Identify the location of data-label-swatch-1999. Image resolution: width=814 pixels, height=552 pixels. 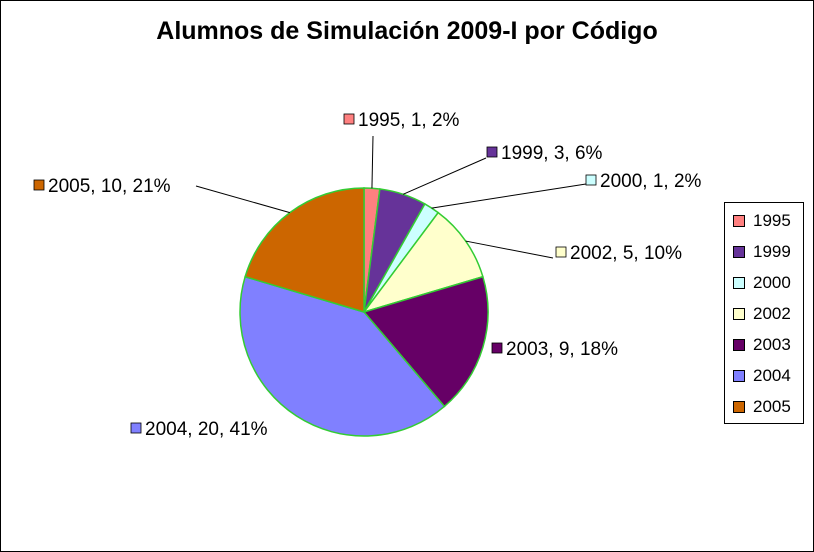
(492, 152).